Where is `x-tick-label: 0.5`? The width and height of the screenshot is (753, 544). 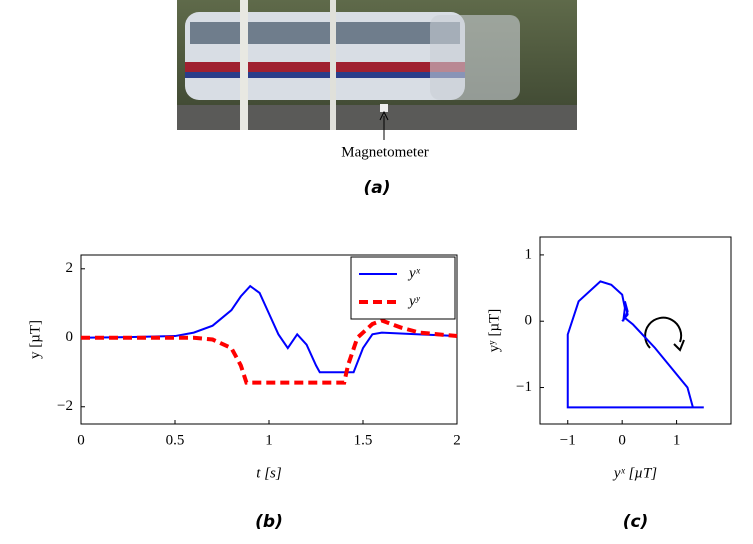 x-tick-label: 0.5 is located at coordinates (175, 440).